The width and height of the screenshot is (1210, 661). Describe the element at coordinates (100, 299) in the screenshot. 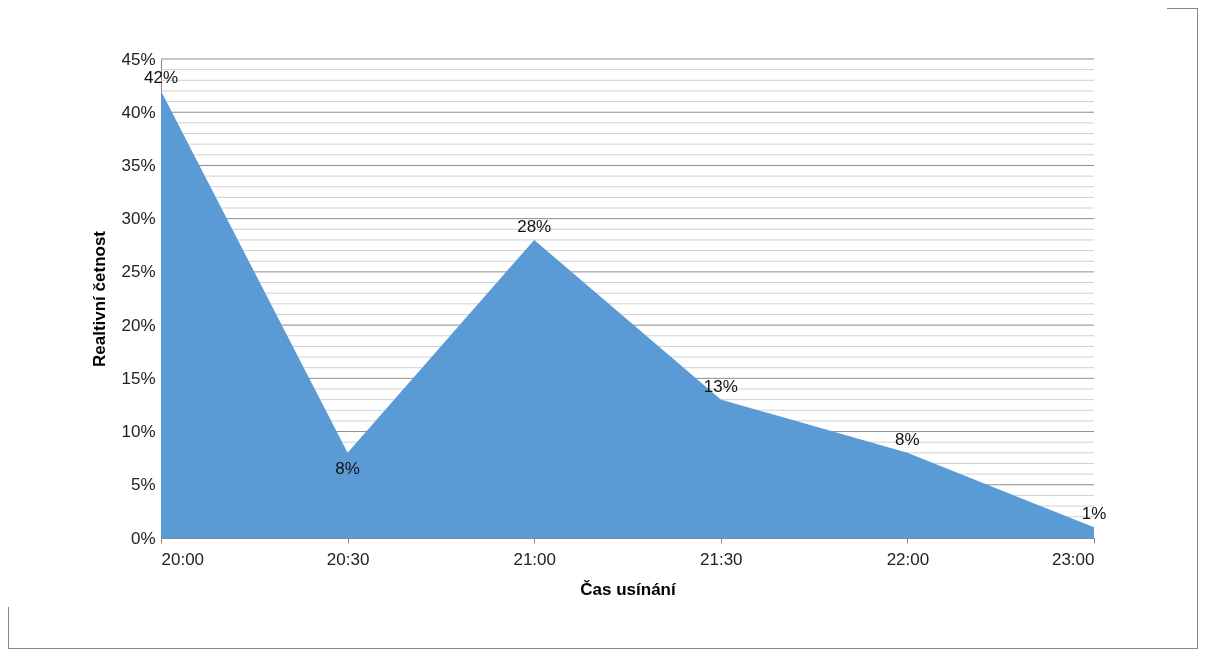

I see `y-axis-title: Realtivní četnost` at that location.